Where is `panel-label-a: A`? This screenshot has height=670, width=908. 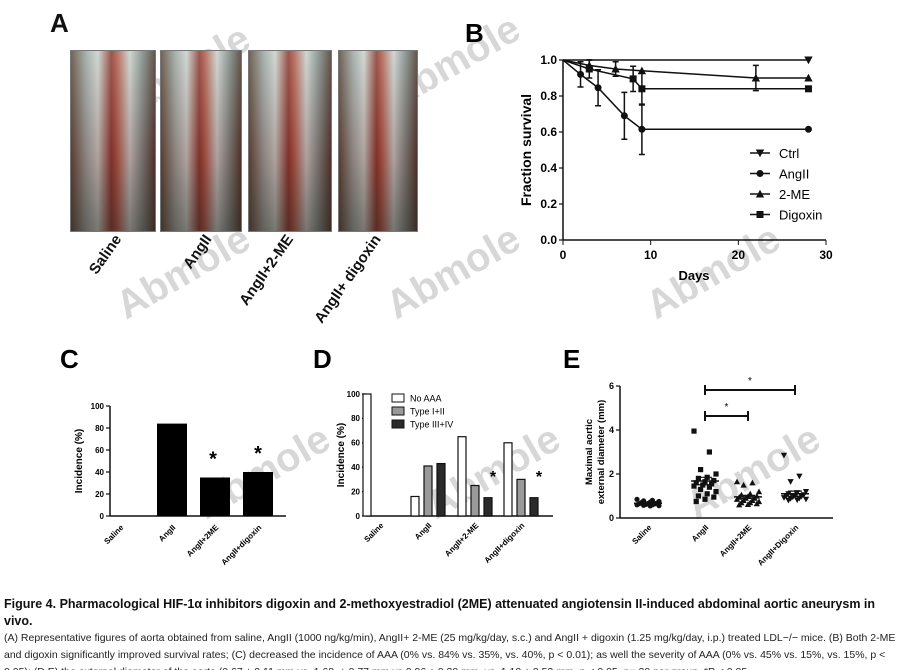
panel-label-a: A is located at coordinates (59, 23).